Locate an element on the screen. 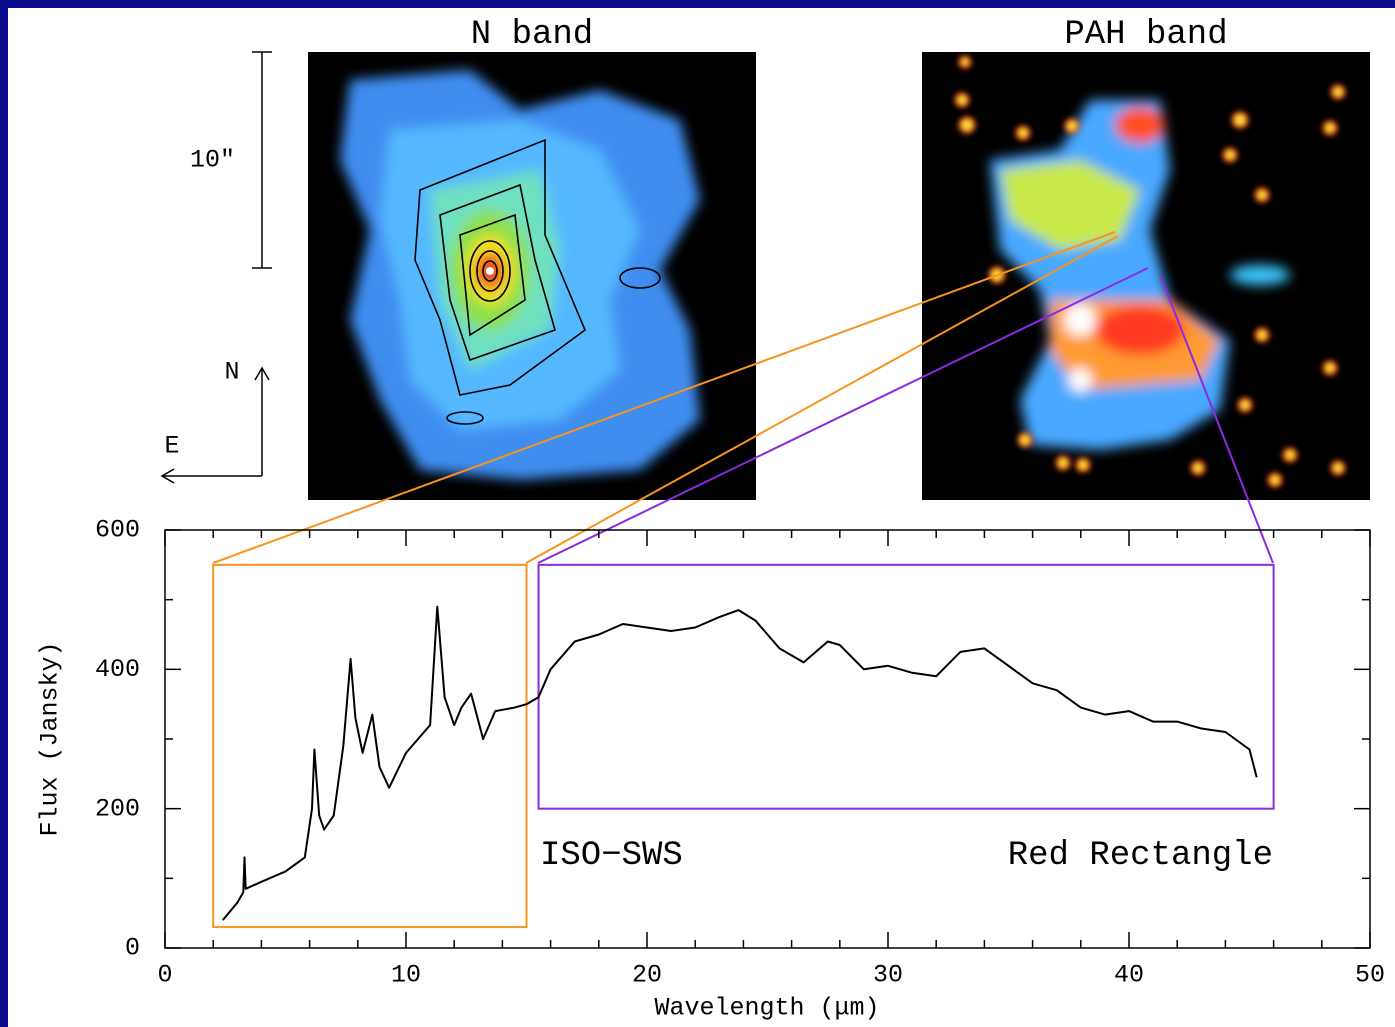 Image resolution: width=1395 pixels, height=1027 pixels. x-tick-label: 50 is located at coordinates (1370, 975).